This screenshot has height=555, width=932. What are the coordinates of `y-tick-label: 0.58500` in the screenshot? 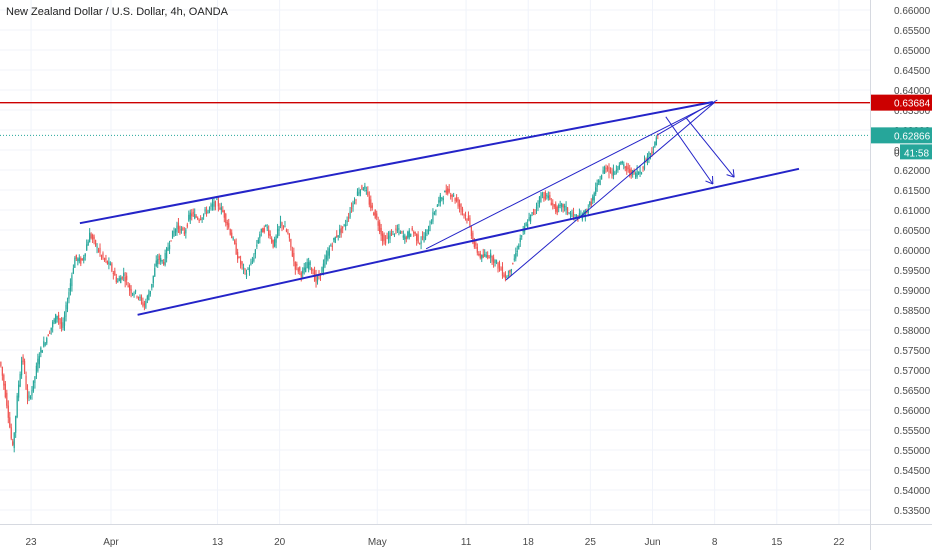 It's located at (912, 311).